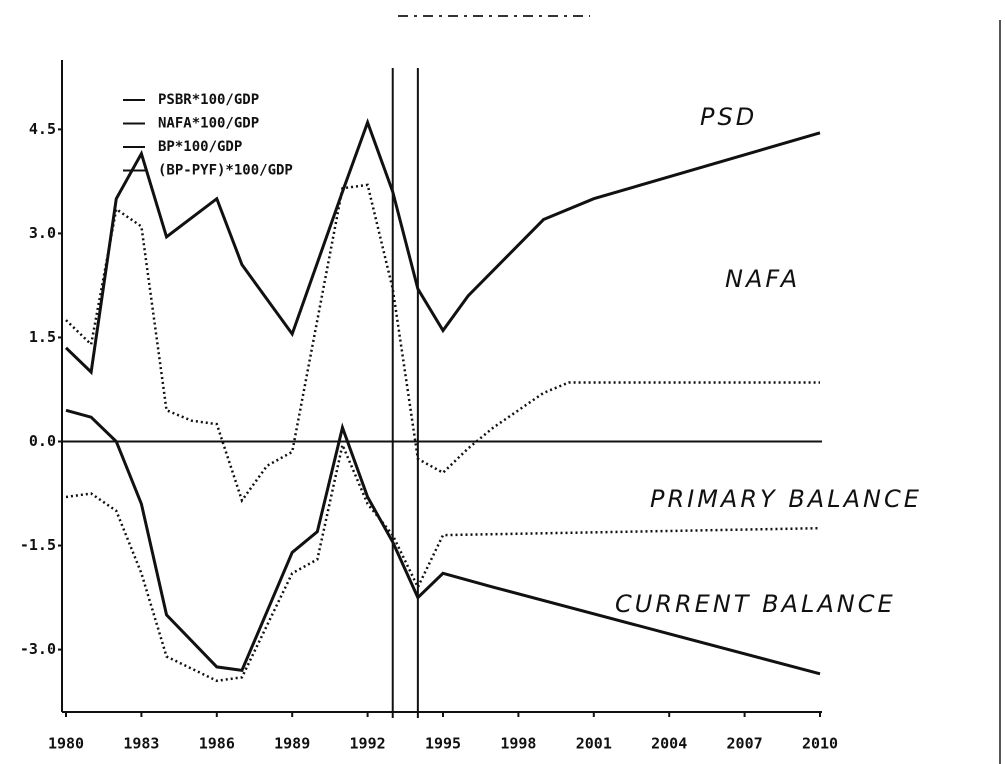 Image resolution: width=1005 pixels, height=764 pixels. Describe the element at coordinates (208, 124) in the screenshot. I see `legend-label: NAFA*100/GDP` at that location.